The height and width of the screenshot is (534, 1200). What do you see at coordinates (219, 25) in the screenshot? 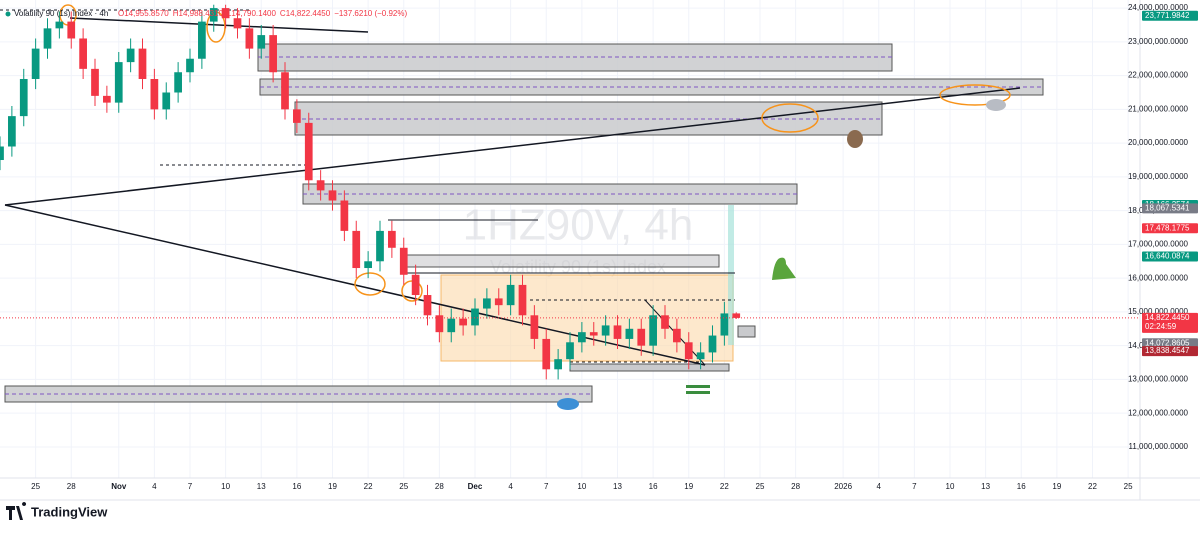
I see `trendline` at bounding box center [219, 25].